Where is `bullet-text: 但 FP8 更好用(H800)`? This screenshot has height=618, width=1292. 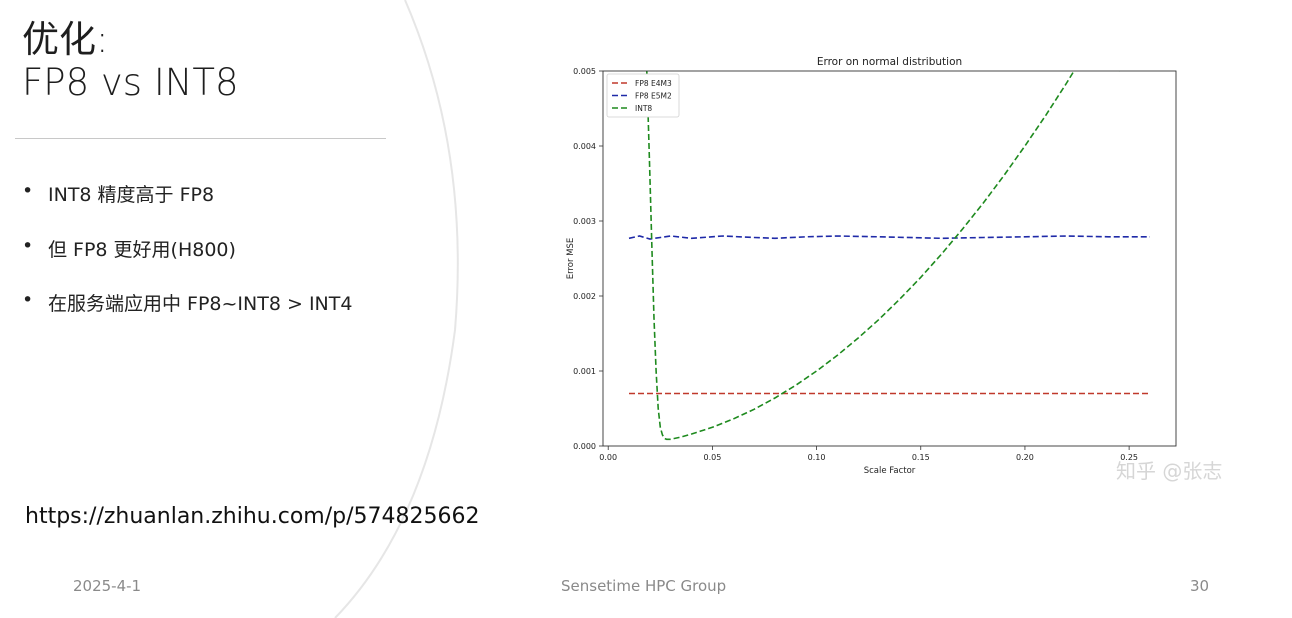 bullet-text: 但 FP8 更好用(H800) is located at coordinates (142, 249).